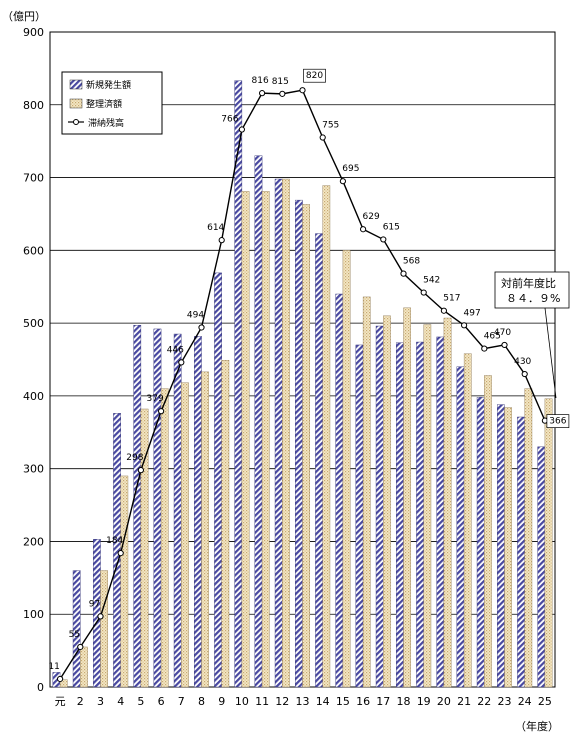  I want to click on y-tick-label: 0, so click(40, 687).